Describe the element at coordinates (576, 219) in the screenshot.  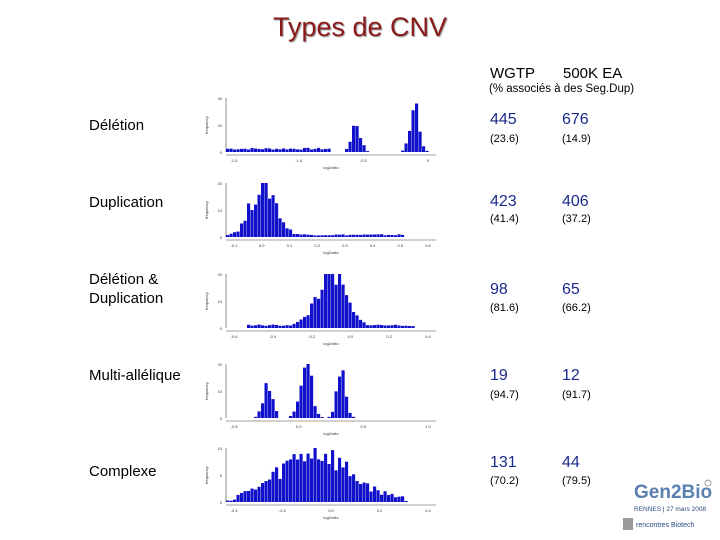
I see `duplication-ea-pct: (37.2)` at that location.